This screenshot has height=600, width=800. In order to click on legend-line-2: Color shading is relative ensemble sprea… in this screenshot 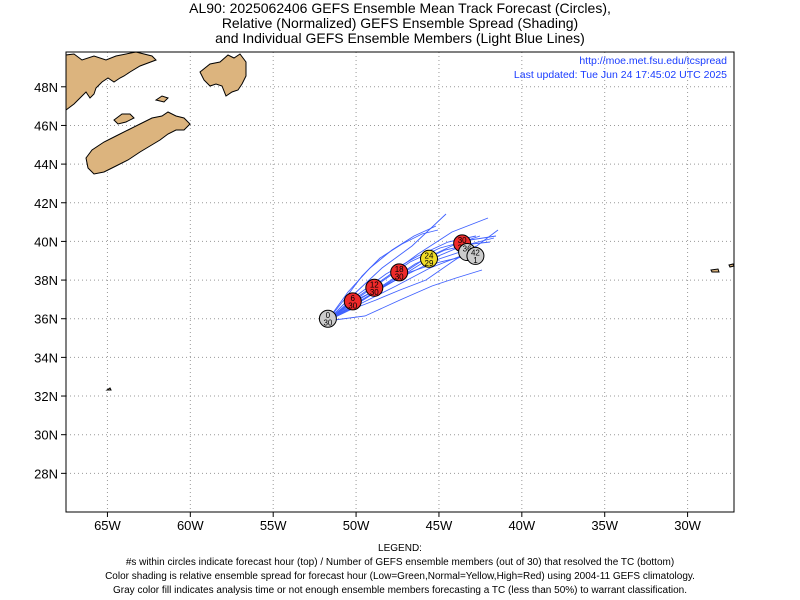, I will do `click(400, 576)`.